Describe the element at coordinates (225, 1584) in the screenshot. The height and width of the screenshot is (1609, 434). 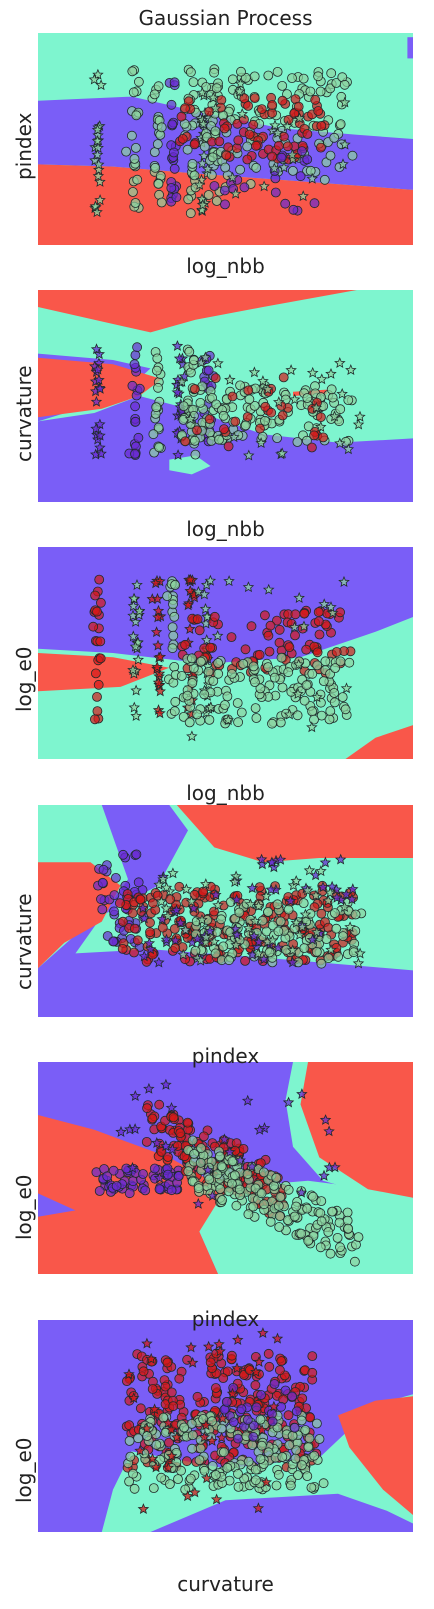
I see `panel-6-xlabel: curvature` at that location.